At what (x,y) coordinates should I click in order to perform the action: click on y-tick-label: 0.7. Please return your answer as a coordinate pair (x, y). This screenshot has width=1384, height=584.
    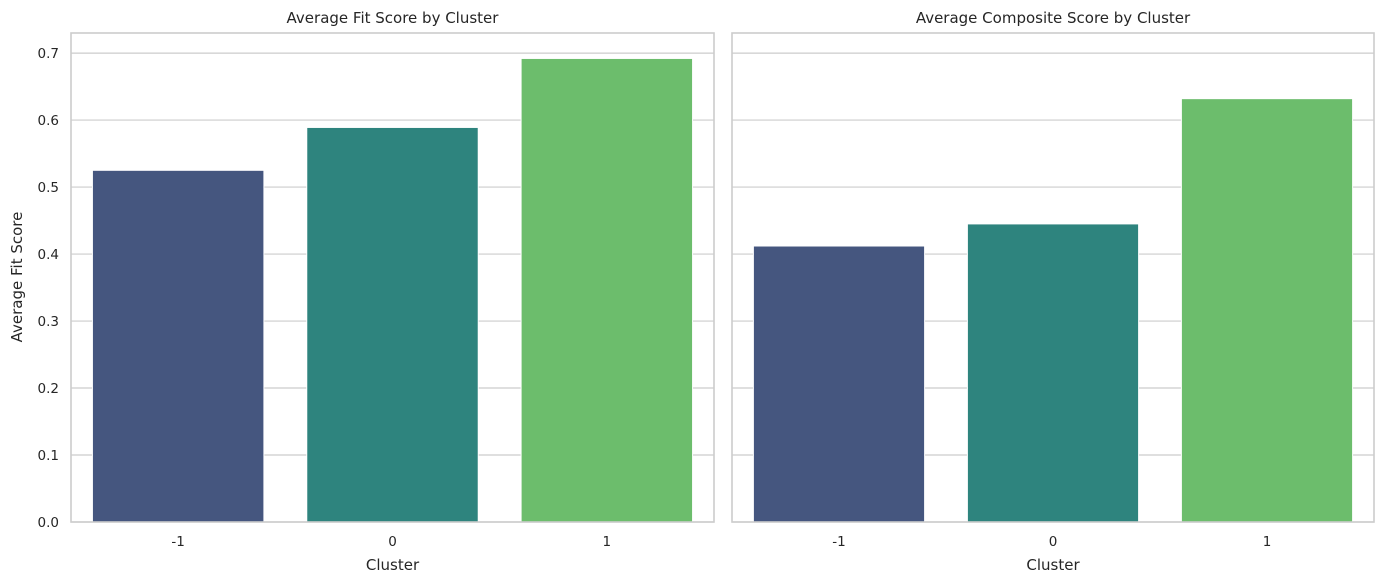
    Looking at the image, I should click on (48, 54).